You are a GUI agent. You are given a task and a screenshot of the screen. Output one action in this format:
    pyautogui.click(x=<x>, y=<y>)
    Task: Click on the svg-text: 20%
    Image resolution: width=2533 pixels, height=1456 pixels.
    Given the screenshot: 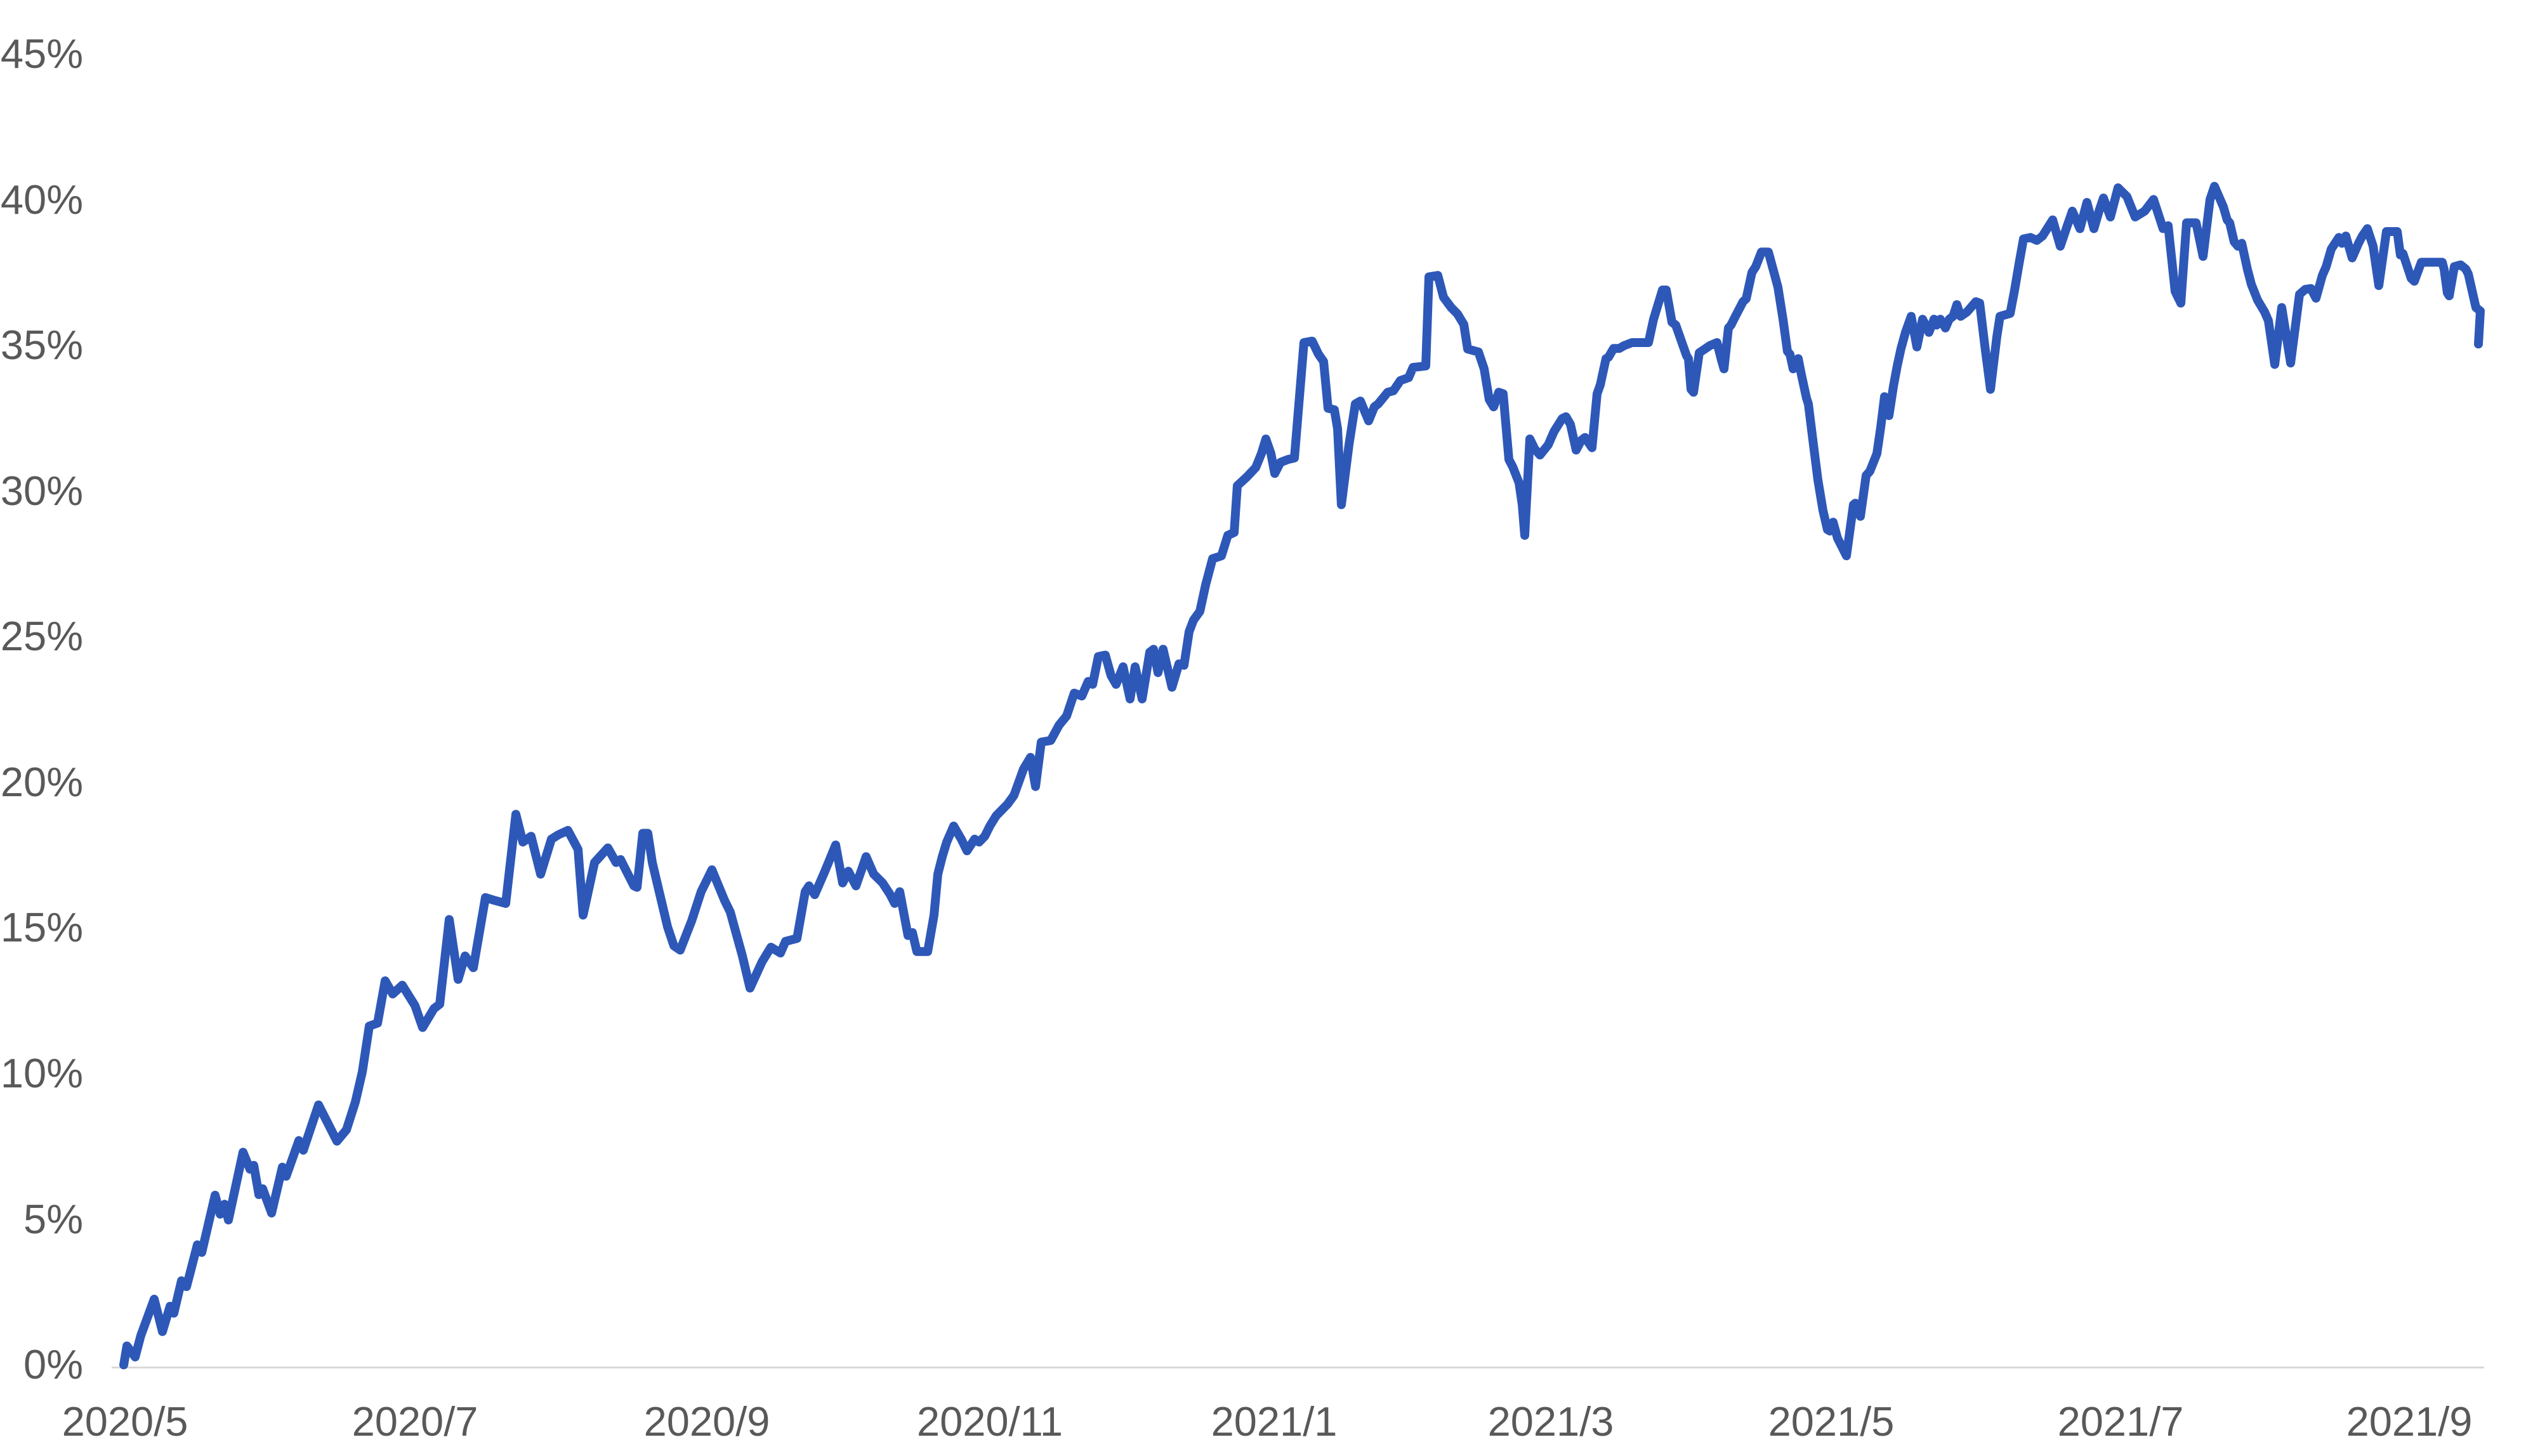 What is the action you would take?
    pyautogui.click(x=42, y=782)
    